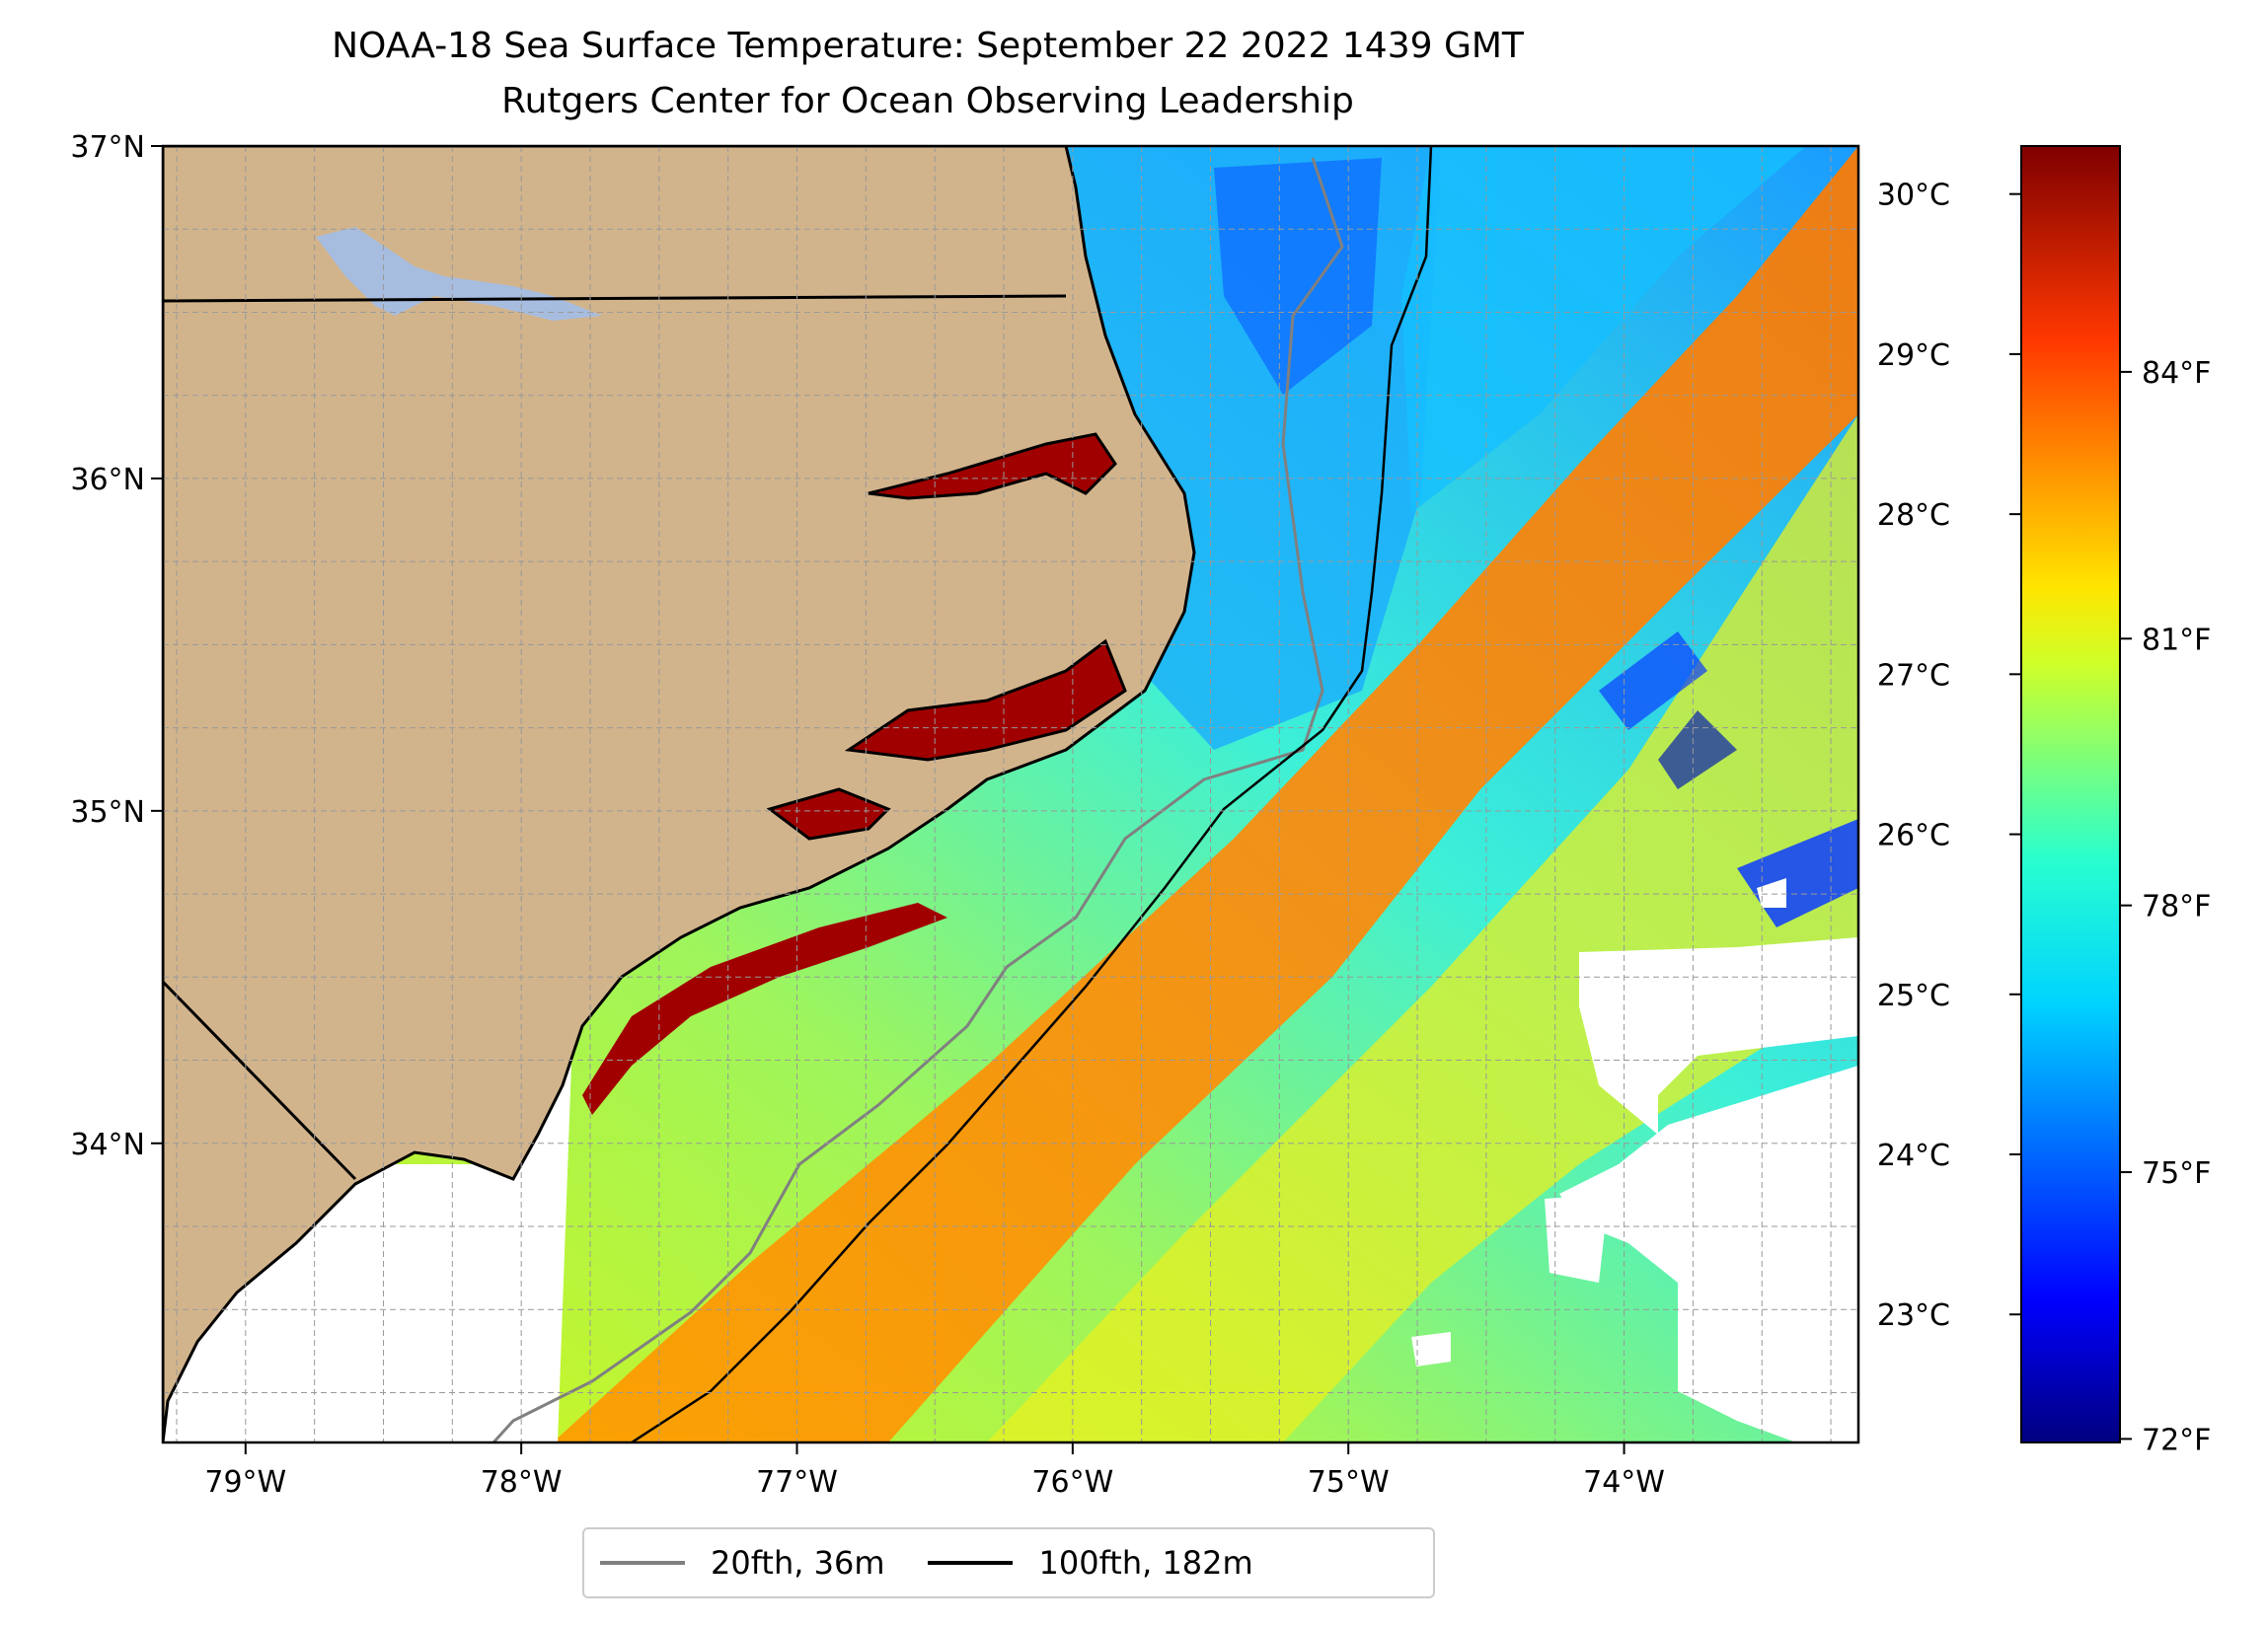 The width and height of the screenshot is (2268, 1626). Describe the element at coordinates (1072, 1482) in the screenshot. I see `lon-tick-label: 76°W` at that location.